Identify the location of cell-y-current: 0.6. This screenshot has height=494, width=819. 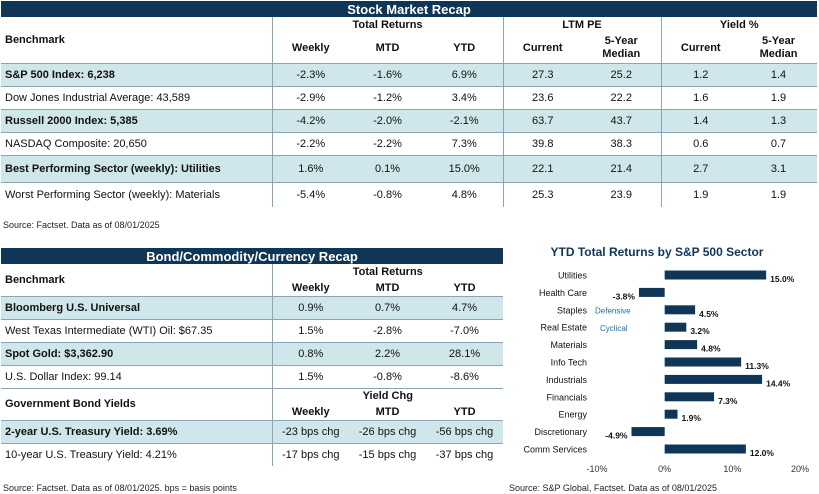
(700, 143).